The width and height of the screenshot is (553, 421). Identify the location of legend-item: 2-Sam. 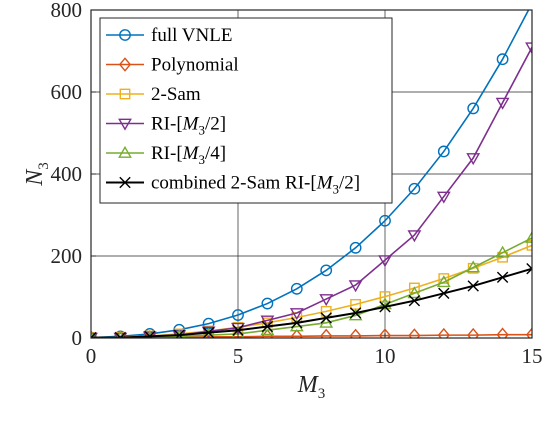
(153, 94).